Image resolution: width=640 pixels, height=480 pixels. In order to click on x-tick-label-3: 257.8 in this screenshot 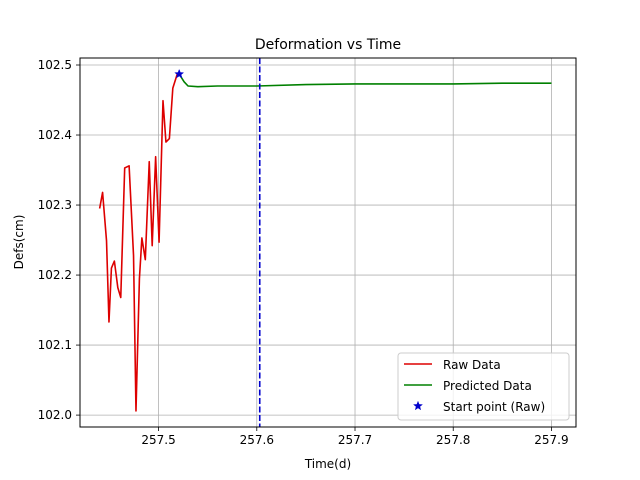, I will do `click(453, 440)`.